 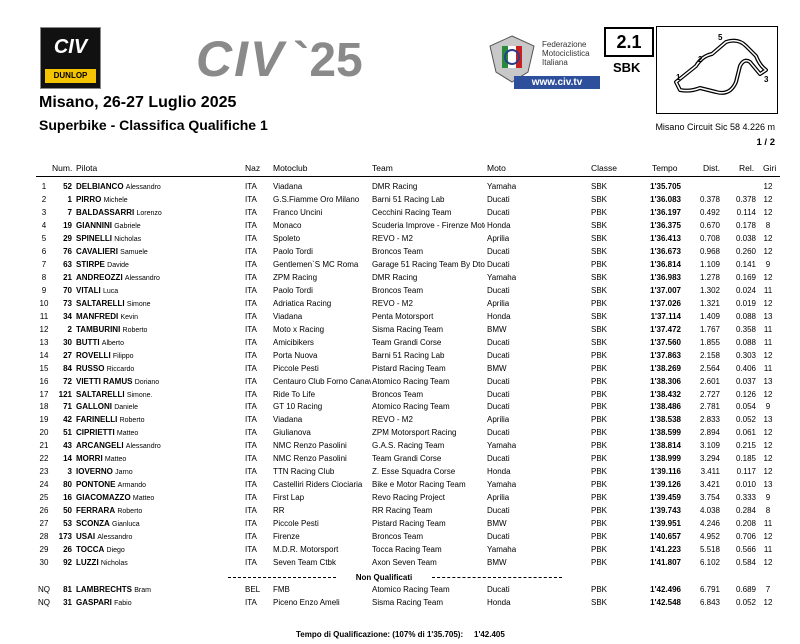 I want to click on surname: PIRRO, so click(x=89, y=199).